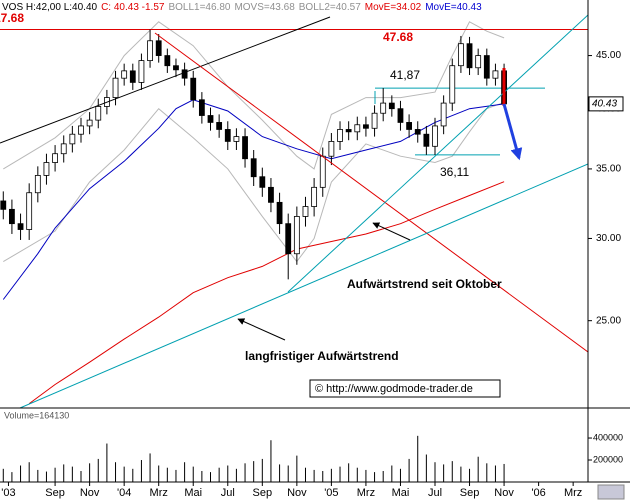 Image resolution: width=630 pixels, height=501 pixels. I want to click on header-item: C: 40.43 -1.57, so click(133, 7).